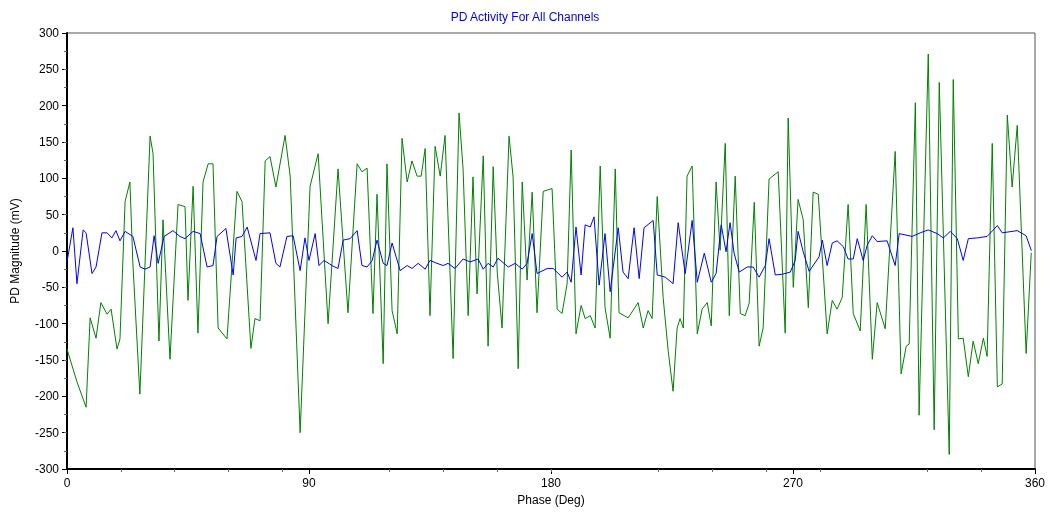 This screenshot has height=515, width=1050. What do you see at coordinates (47, 360) in the screenshot?
I see `y-tick-label: -150` at bounding box center [47, 360].